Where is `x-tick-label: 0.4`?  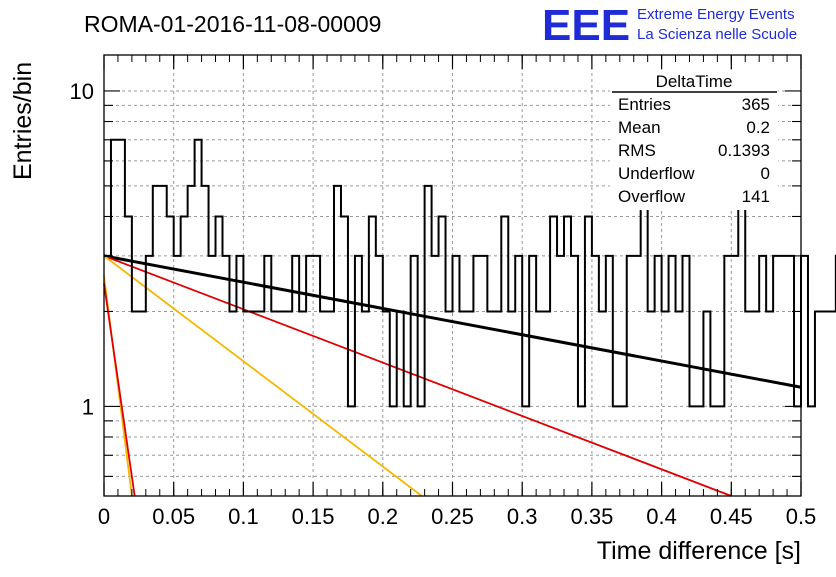 x-tick-label: 0.4 is located at coordinates (661, 516).